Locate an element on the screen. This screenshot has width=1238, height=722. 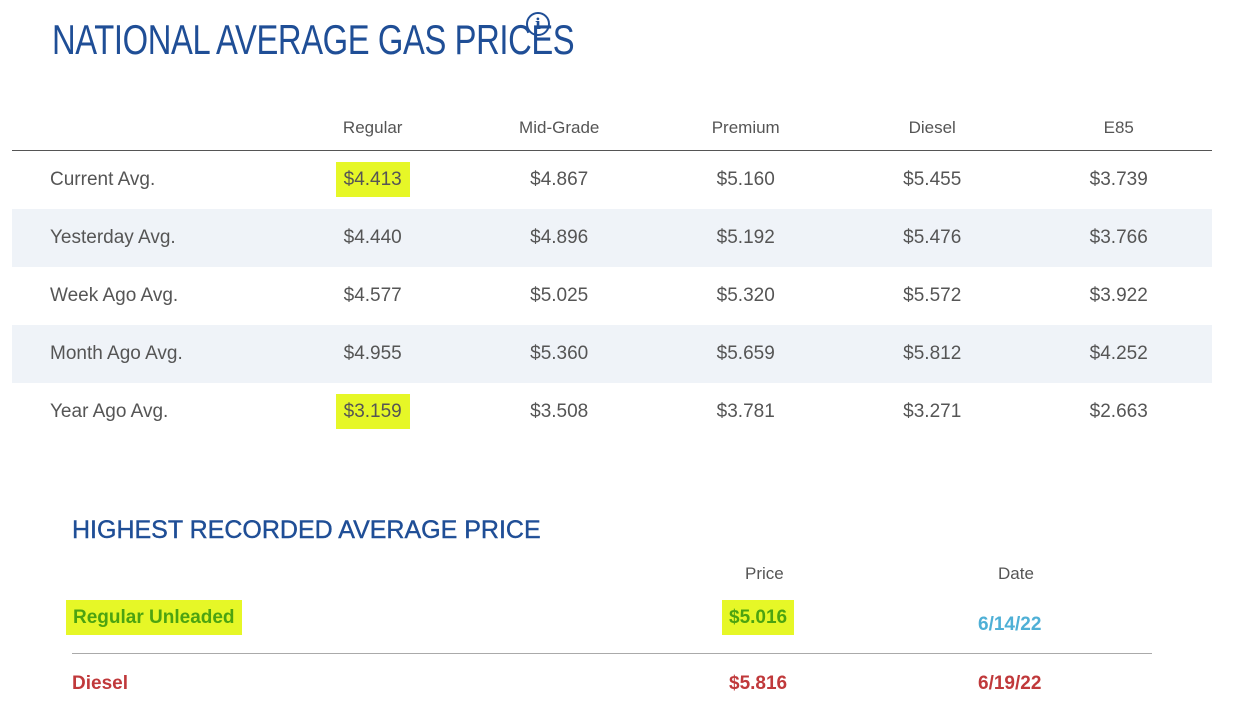
row-label: Current Avg. is located at coordinates (103, 179).